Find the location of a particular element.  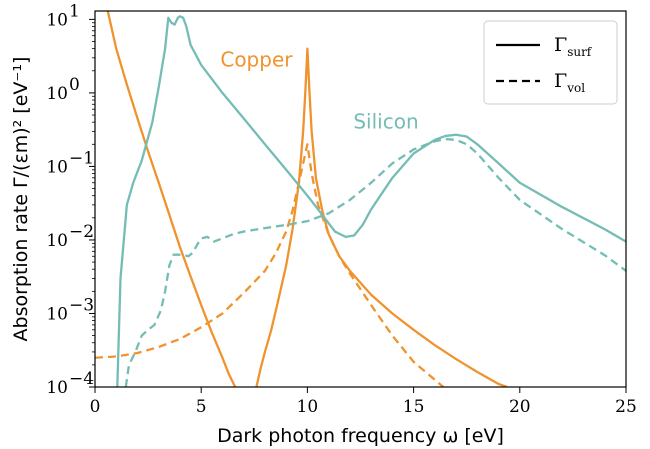

legend-box is located at coordinates (550, 62).